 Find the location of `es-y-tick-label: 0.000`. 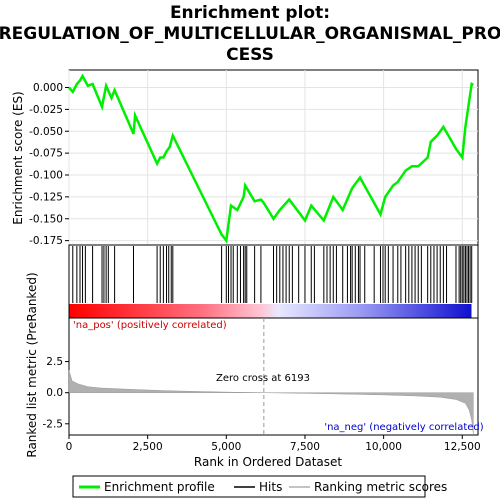

es-y-tick-label: 0.000 is located at coordinates (48, 88).